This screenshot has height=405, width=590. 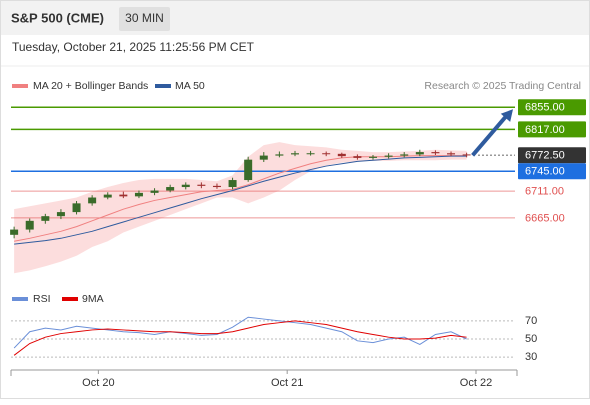 I want to click on x-tick-label: Oct 20, so click(x=98, y=383).